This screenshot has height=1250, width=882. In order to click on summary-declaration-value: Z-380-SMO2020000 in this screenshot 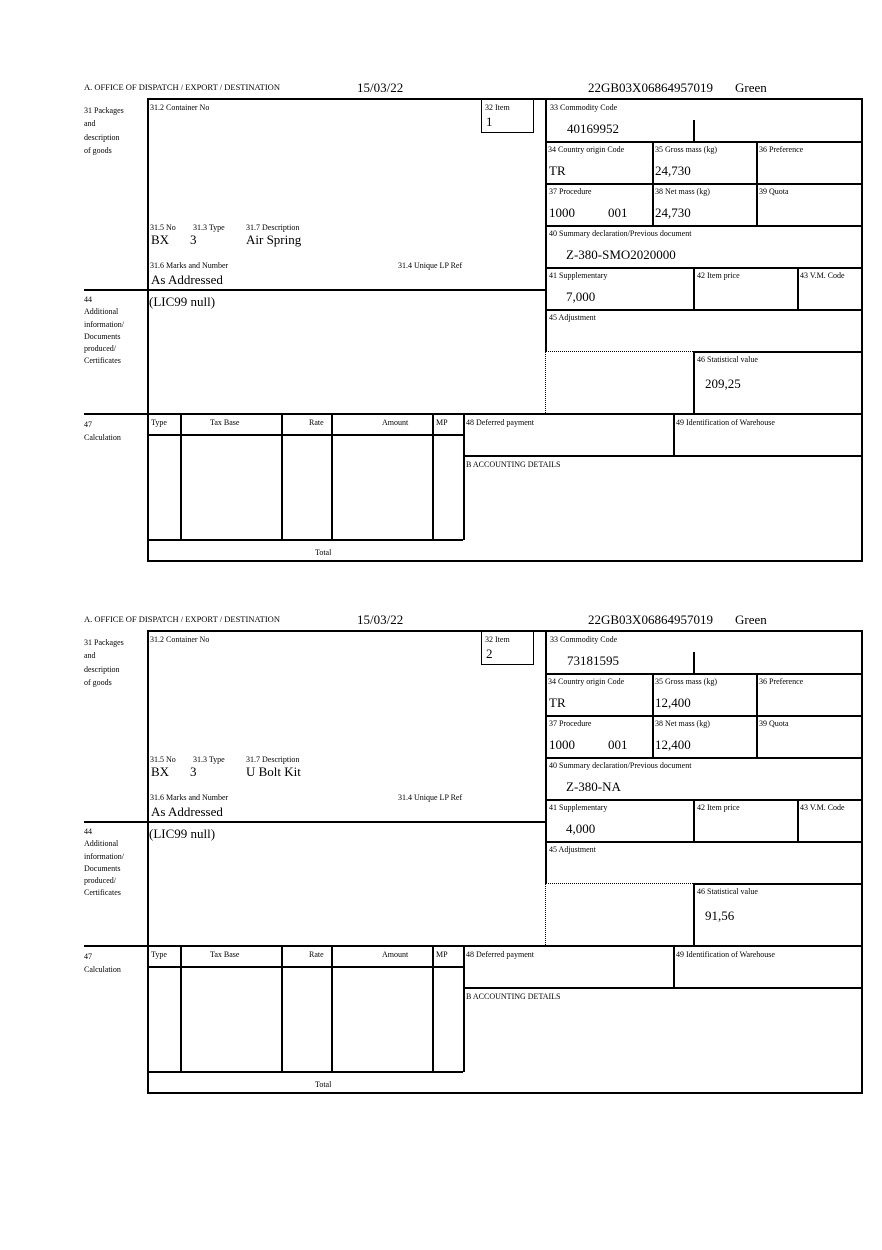, I will do `click(621, 254)`.